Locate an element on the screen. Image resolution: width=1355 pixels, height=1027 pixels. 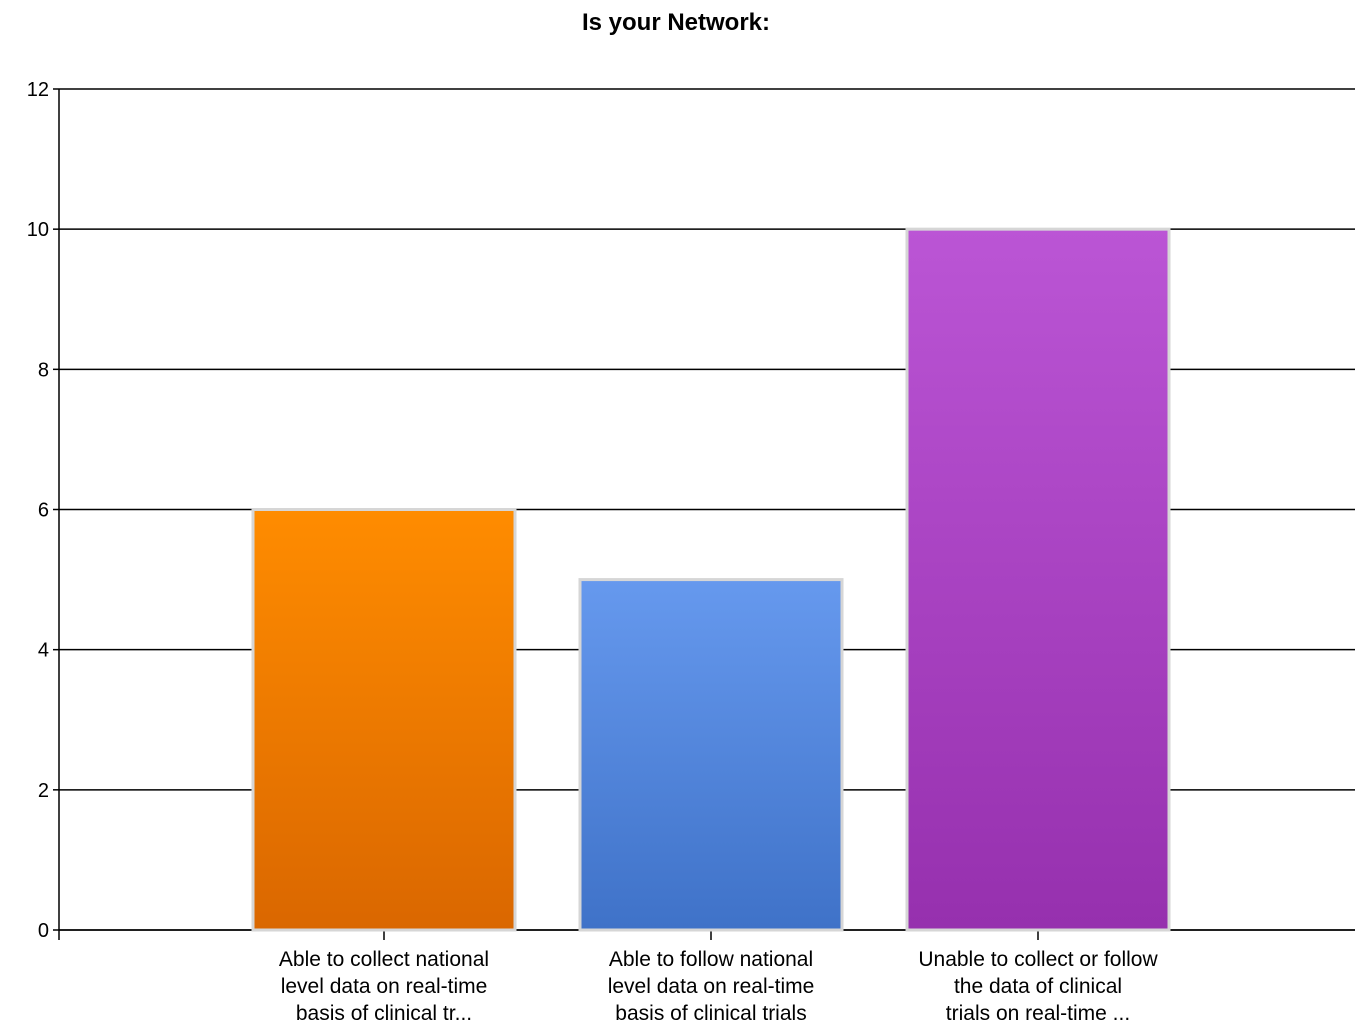
y-tick-label: 12 is located at coordinates (38, 90).